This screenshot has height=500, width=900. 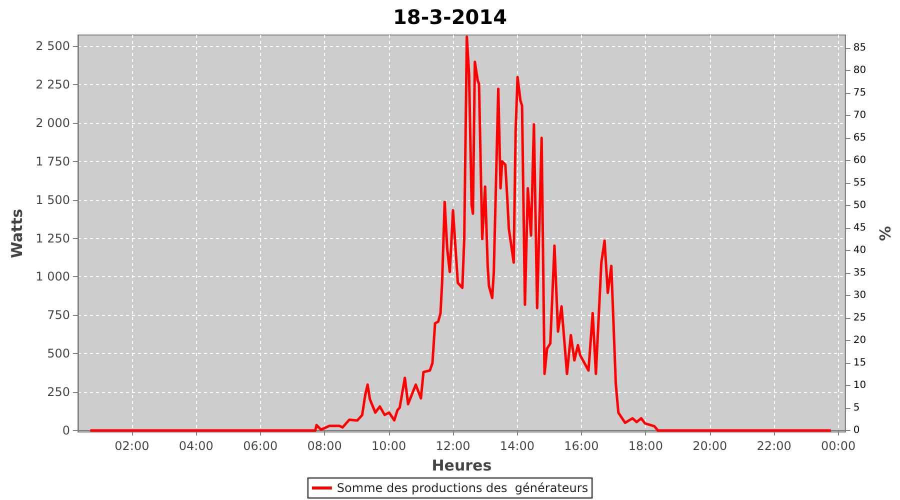 What do you see at coordinates (774, 446) in the screenshot?
I see `x-tick-label: 22:00` at bounding box center [774, 446].